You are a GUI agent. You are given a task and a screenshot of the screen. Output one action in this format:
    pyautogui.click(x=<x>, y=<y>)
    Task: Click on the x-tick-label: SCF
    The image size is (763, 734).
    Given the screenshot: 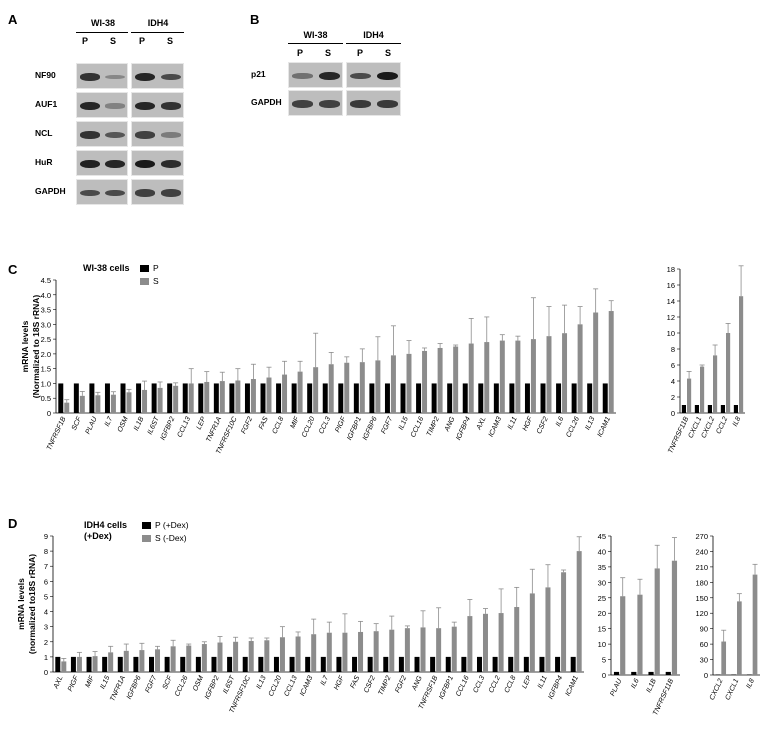 What is the action you would take?
    pyautogui.click(x=168, y=682)
    